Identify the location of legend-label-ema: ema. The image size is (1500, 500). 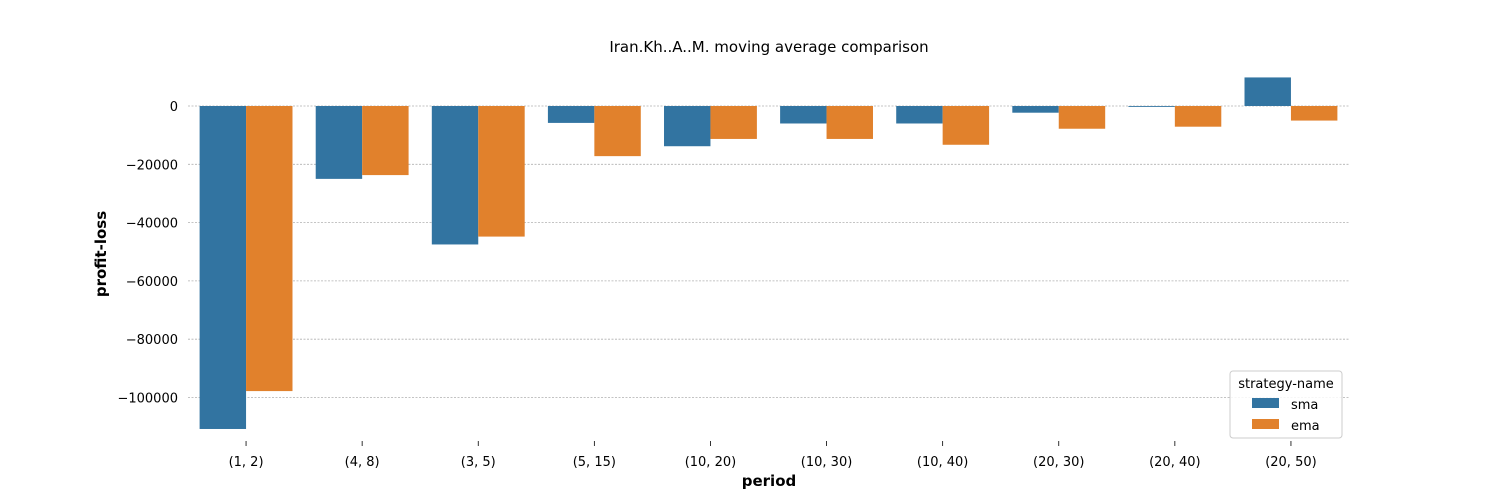
(1305, 426).